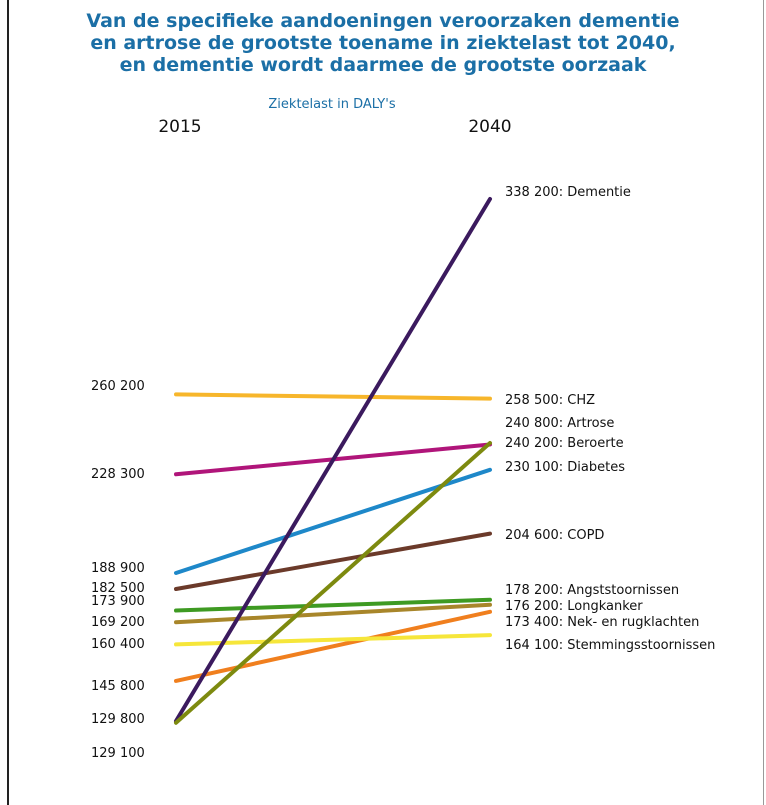 This screenshot has width=766, height=805. What do you see at coordinates (592, 590) in the screenshot?
I see `right-label-angststoornissen: 178 200: Angststoornissen` at bounding box center [592, 590].